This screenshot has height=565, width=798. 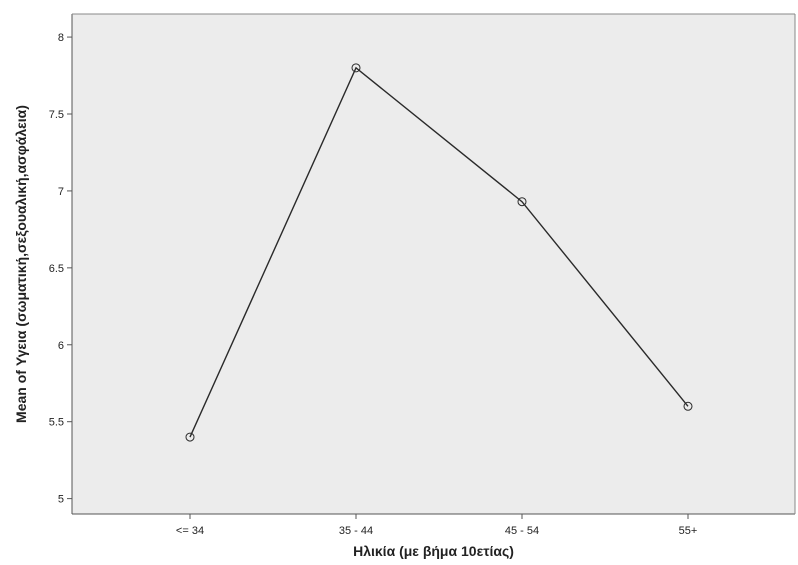 What do you see at coordinates (522, 531) in the screenshot?
I see `x-tick-label: 45 - 54` at bounding box center [522, 531].